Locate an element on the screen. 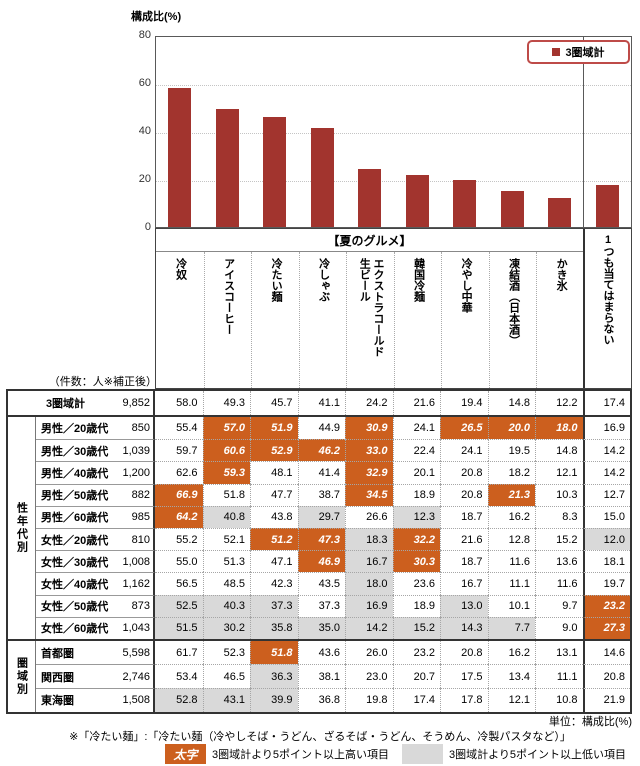 This screenshot has width=640, height=766. column-header: アイスコーヒー is located at coordinates (227, 320).